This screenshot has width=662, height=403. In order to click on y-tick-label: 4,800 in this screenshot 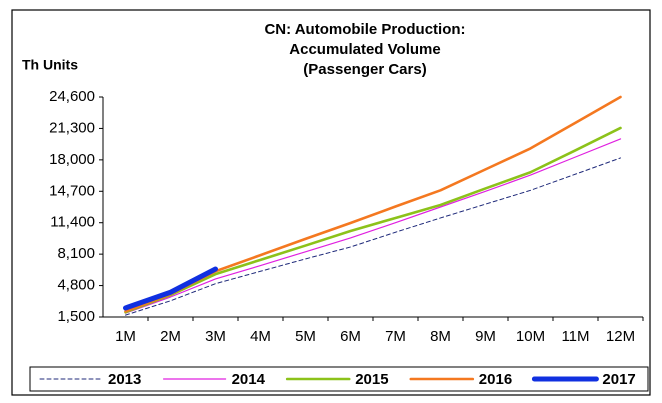, I will do `click(76, 285)`.